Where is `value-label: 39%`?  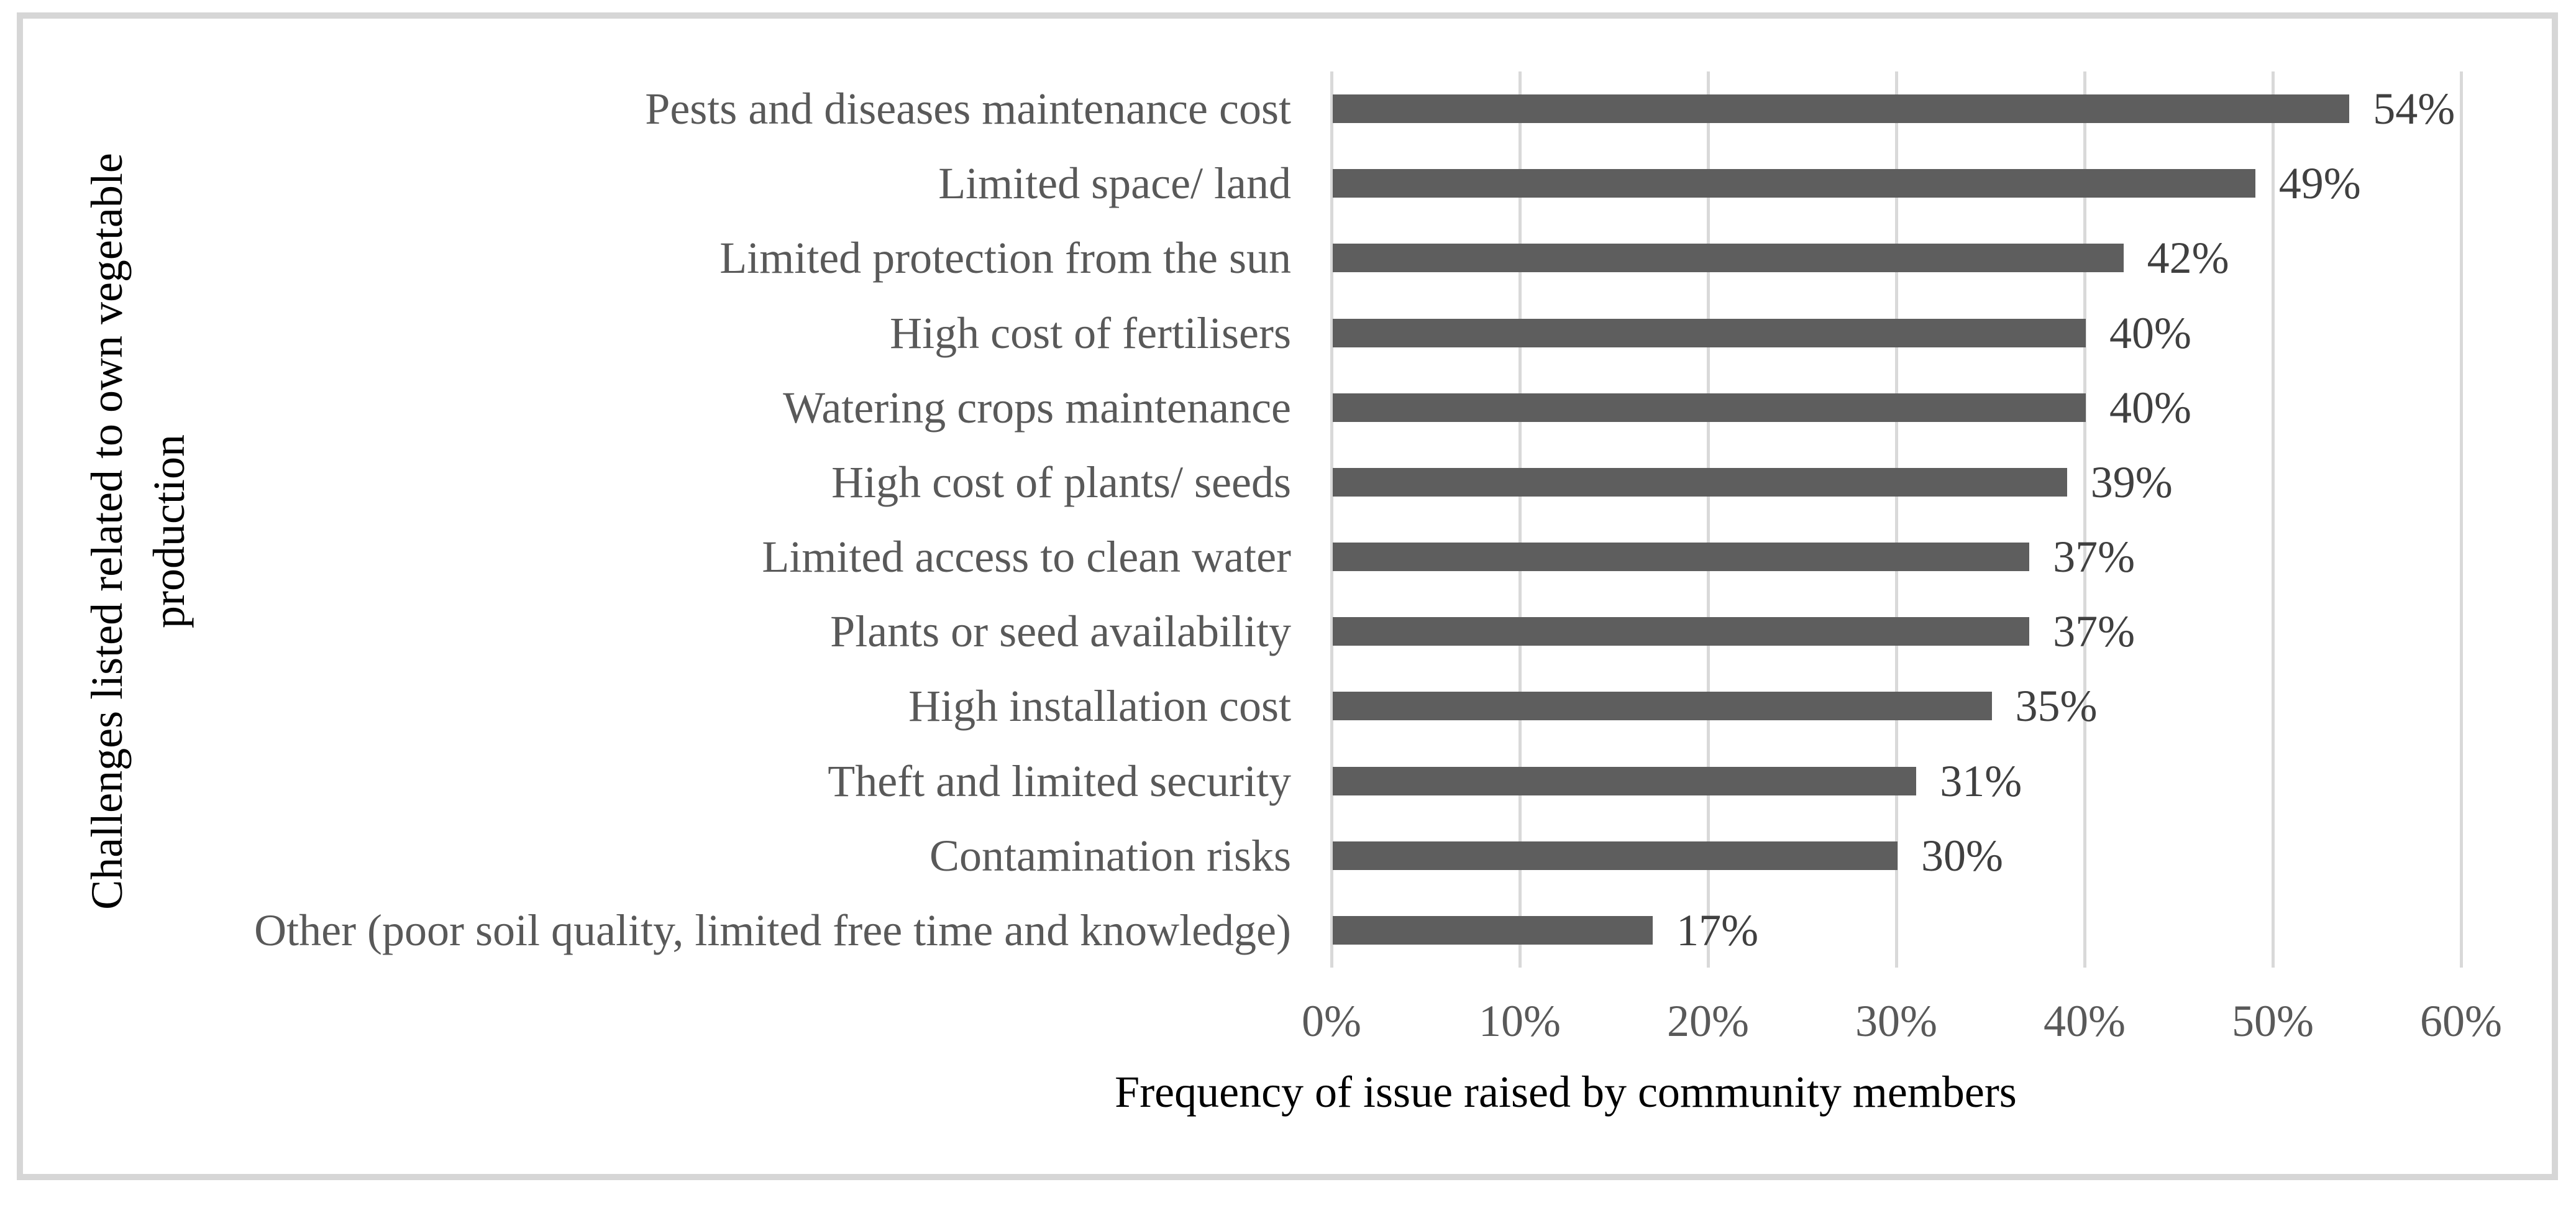 value-label: 39% is located at coordinates (2131, 482).